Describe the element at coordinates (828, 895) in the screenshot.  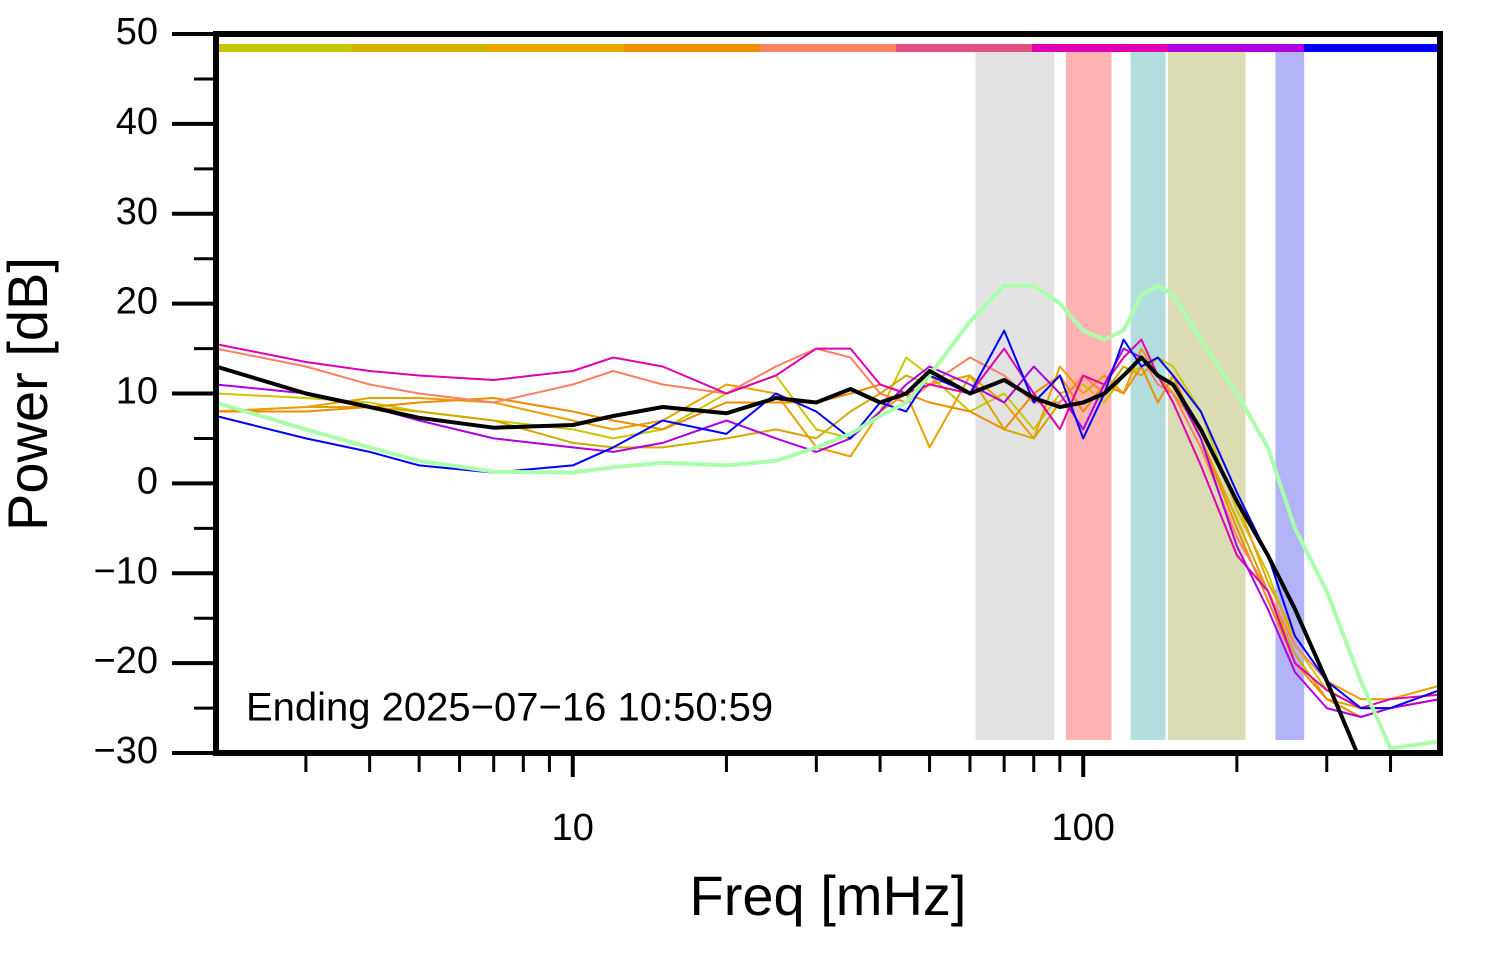
I see `x-axis-title: Freq [mHz]` at that location.